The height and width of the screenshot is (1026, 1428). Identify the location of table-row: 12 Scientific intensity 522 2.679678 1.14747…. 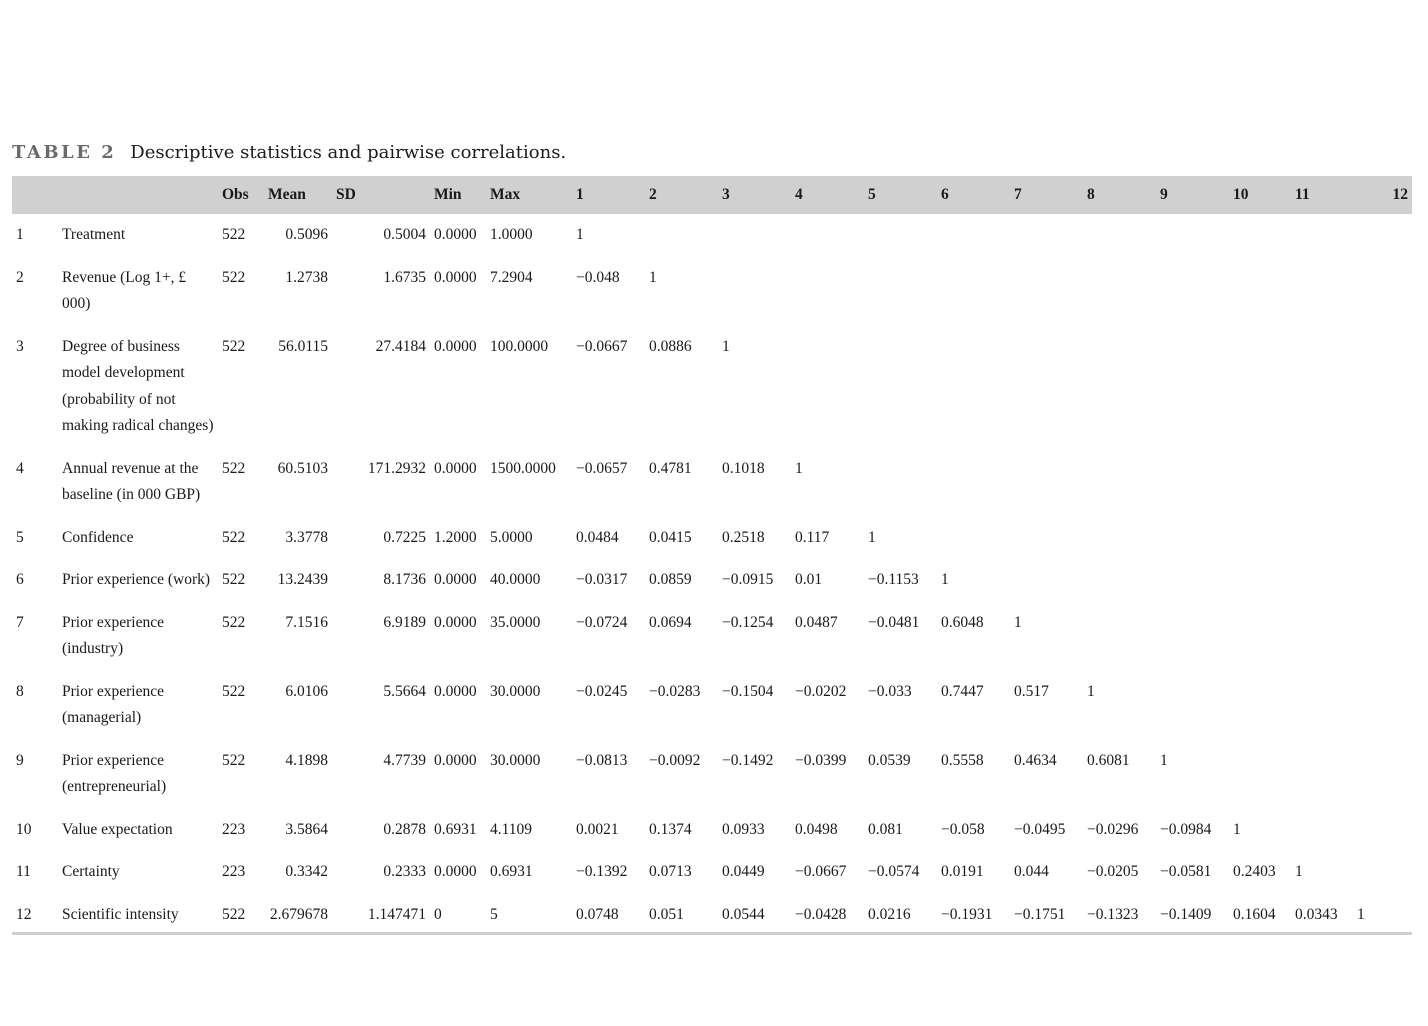
(712, 914).